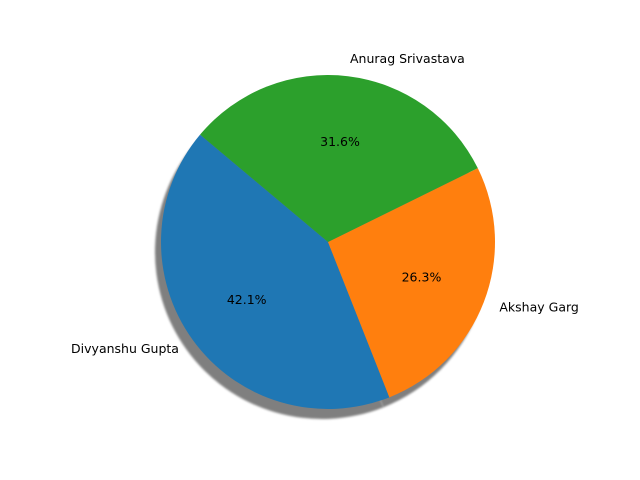  I want to click on slice-label-anurag-srivastava: Anurag Srivastava, so click(407, 58).